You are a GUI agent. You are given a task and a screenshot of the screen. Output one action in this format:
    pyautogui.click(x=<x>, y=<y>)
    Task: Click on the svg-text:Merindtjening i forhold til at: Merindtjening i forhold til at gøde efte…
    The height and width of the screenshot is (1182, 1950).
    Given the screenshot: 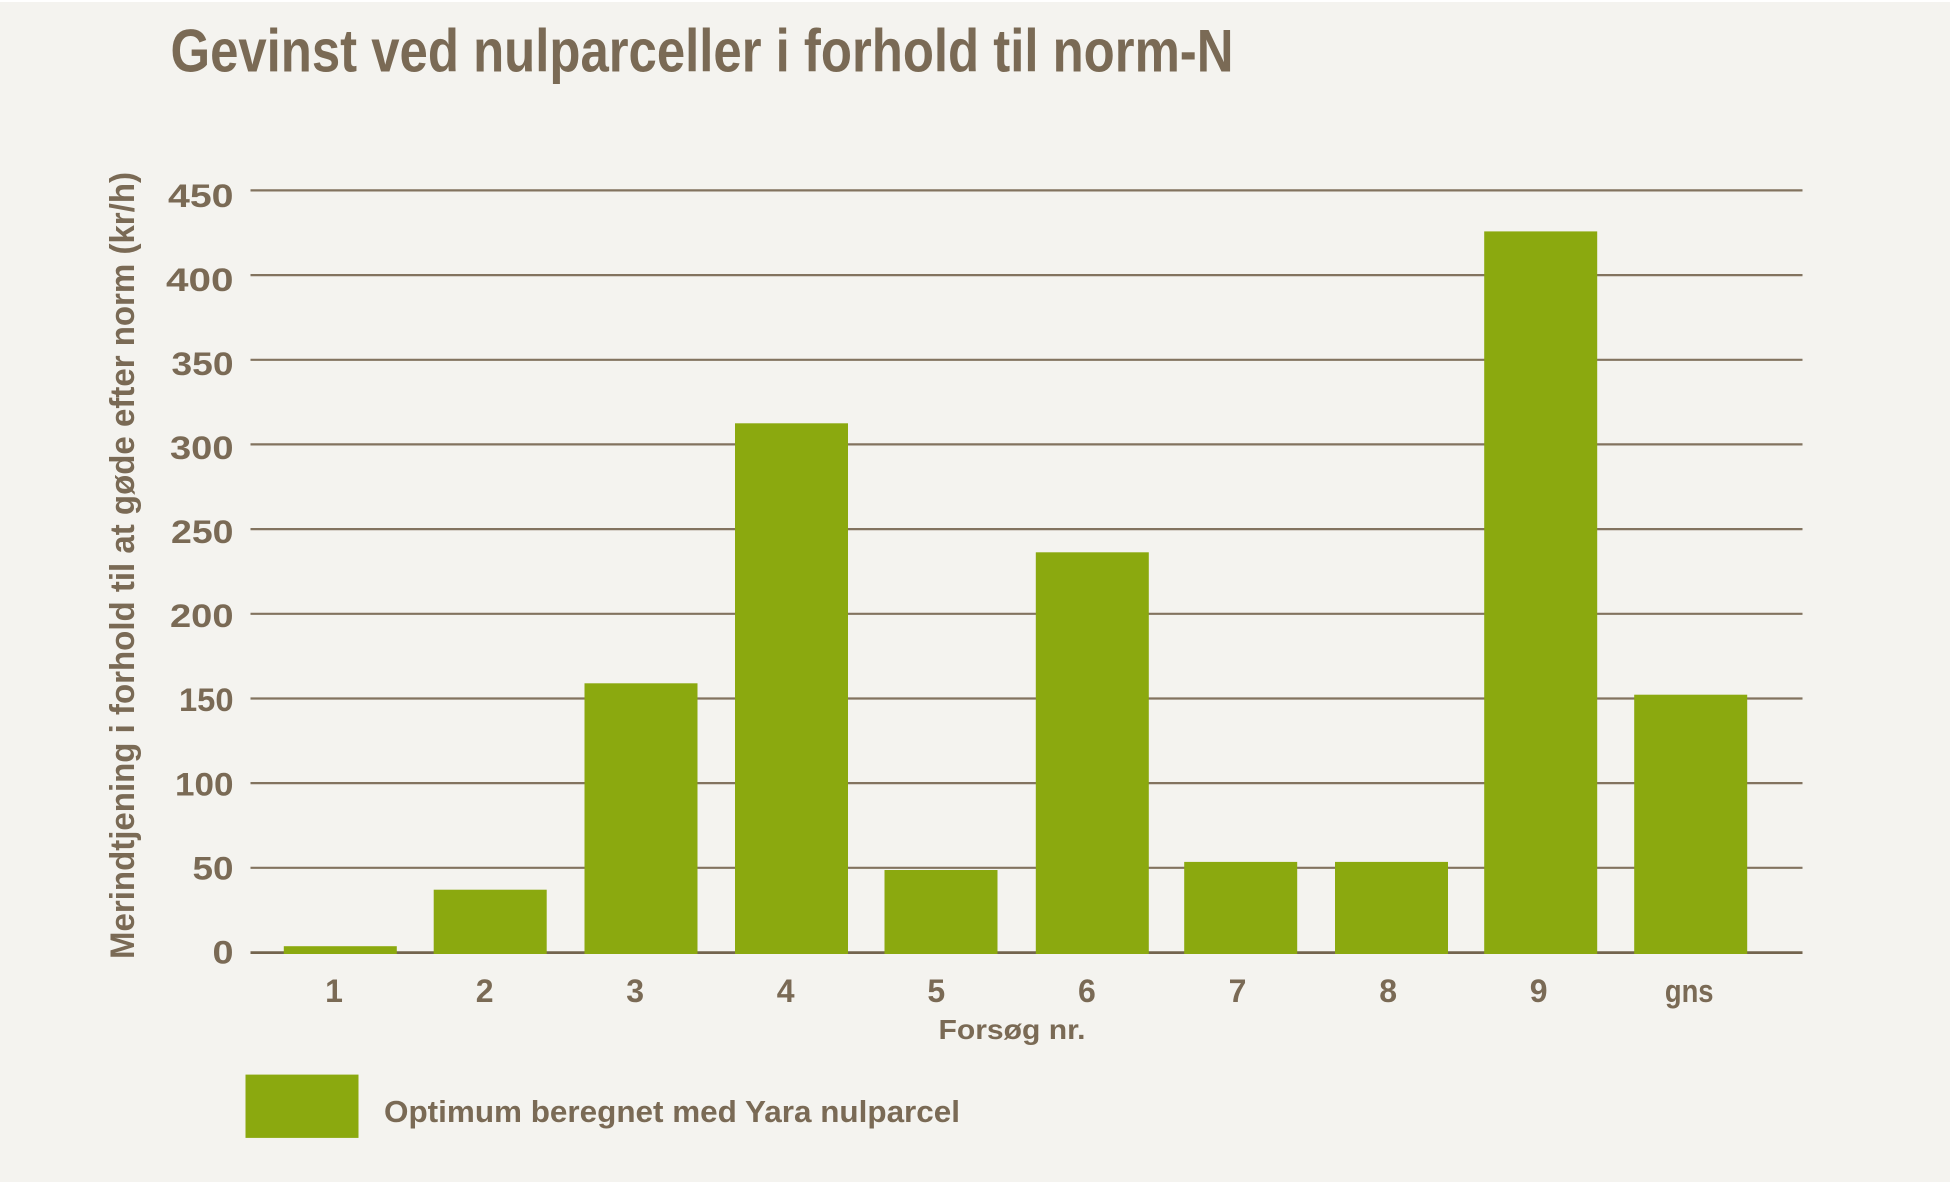 What is the action you would take?
    pyautogui.click(x=123, y=565)
    